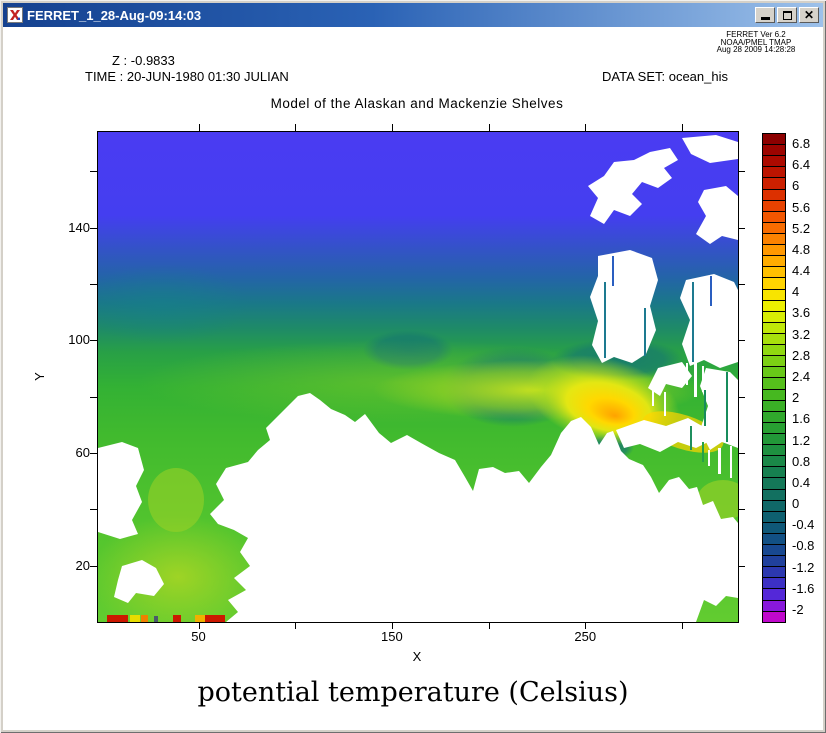  I want to click on island-archipelago-chain, so click(633, 186).